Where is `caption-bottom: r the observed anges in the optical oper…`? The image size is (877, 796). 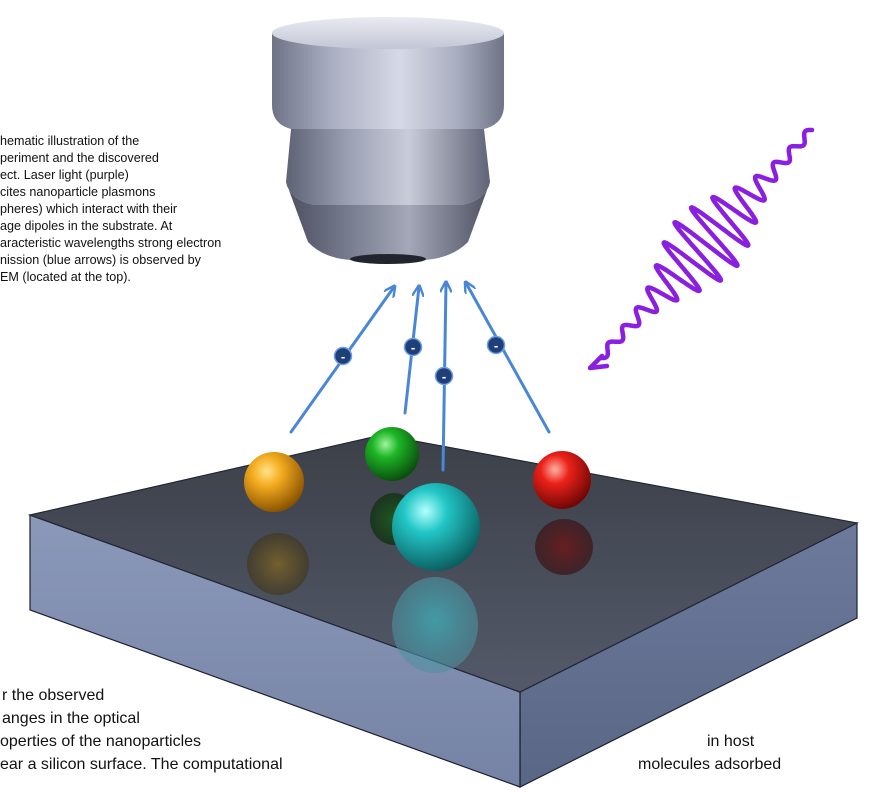 caption-bottom: r the observed anges in the optical oper… is located at coordinates (141, 730).